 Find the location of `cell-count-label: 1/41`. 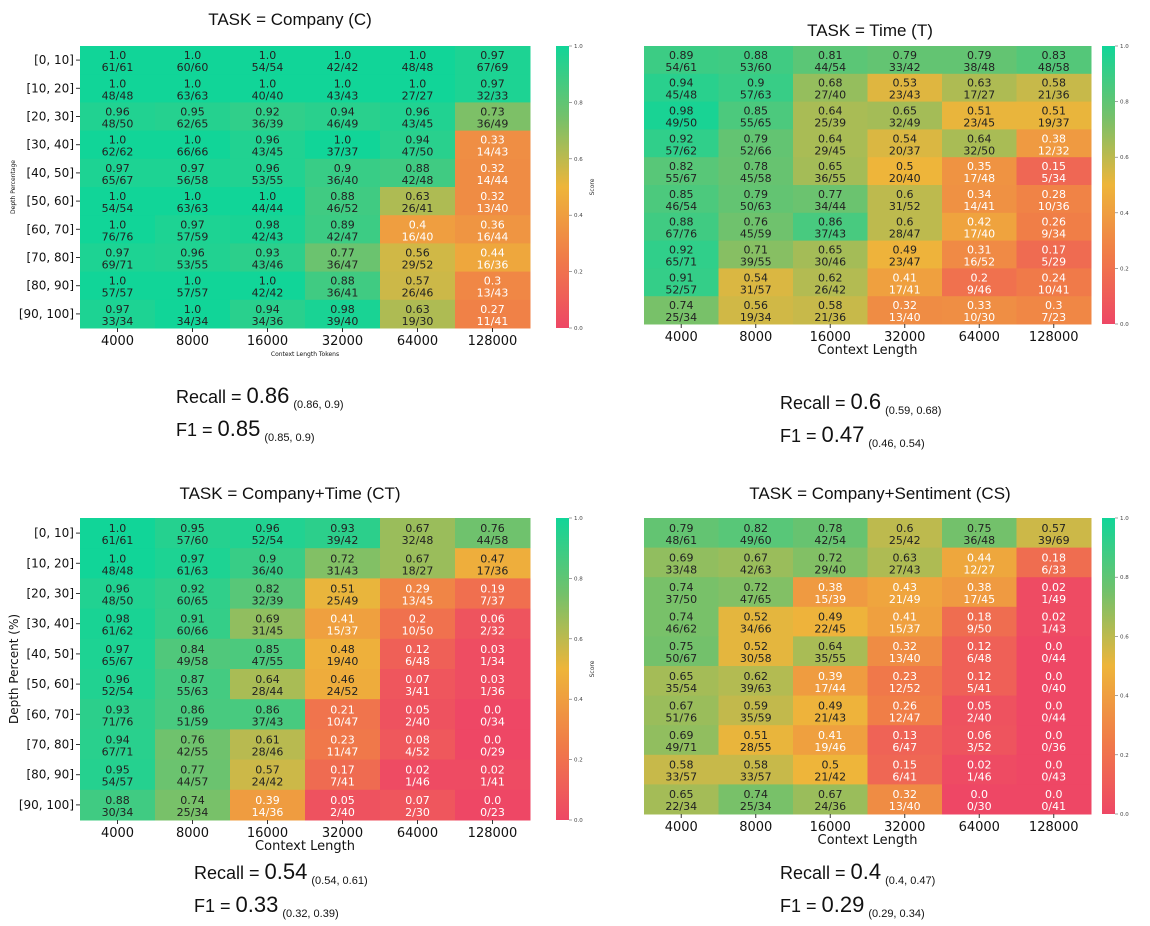

cell-count-label: 1/41 is located at coordinates (492, 782).